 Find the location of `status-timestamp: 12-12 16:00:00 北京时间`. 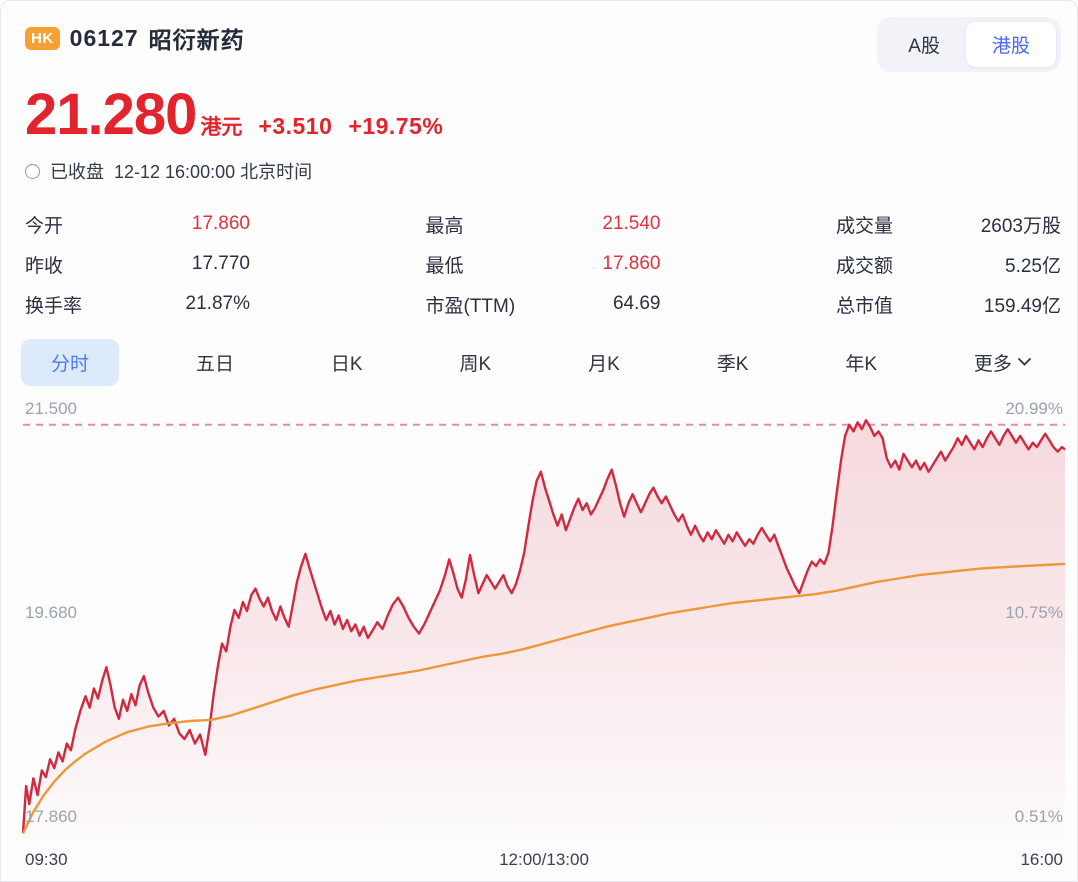

status-timestamp: 12-12 16:00:00 北京时间 is located at coordinates (213, 172).